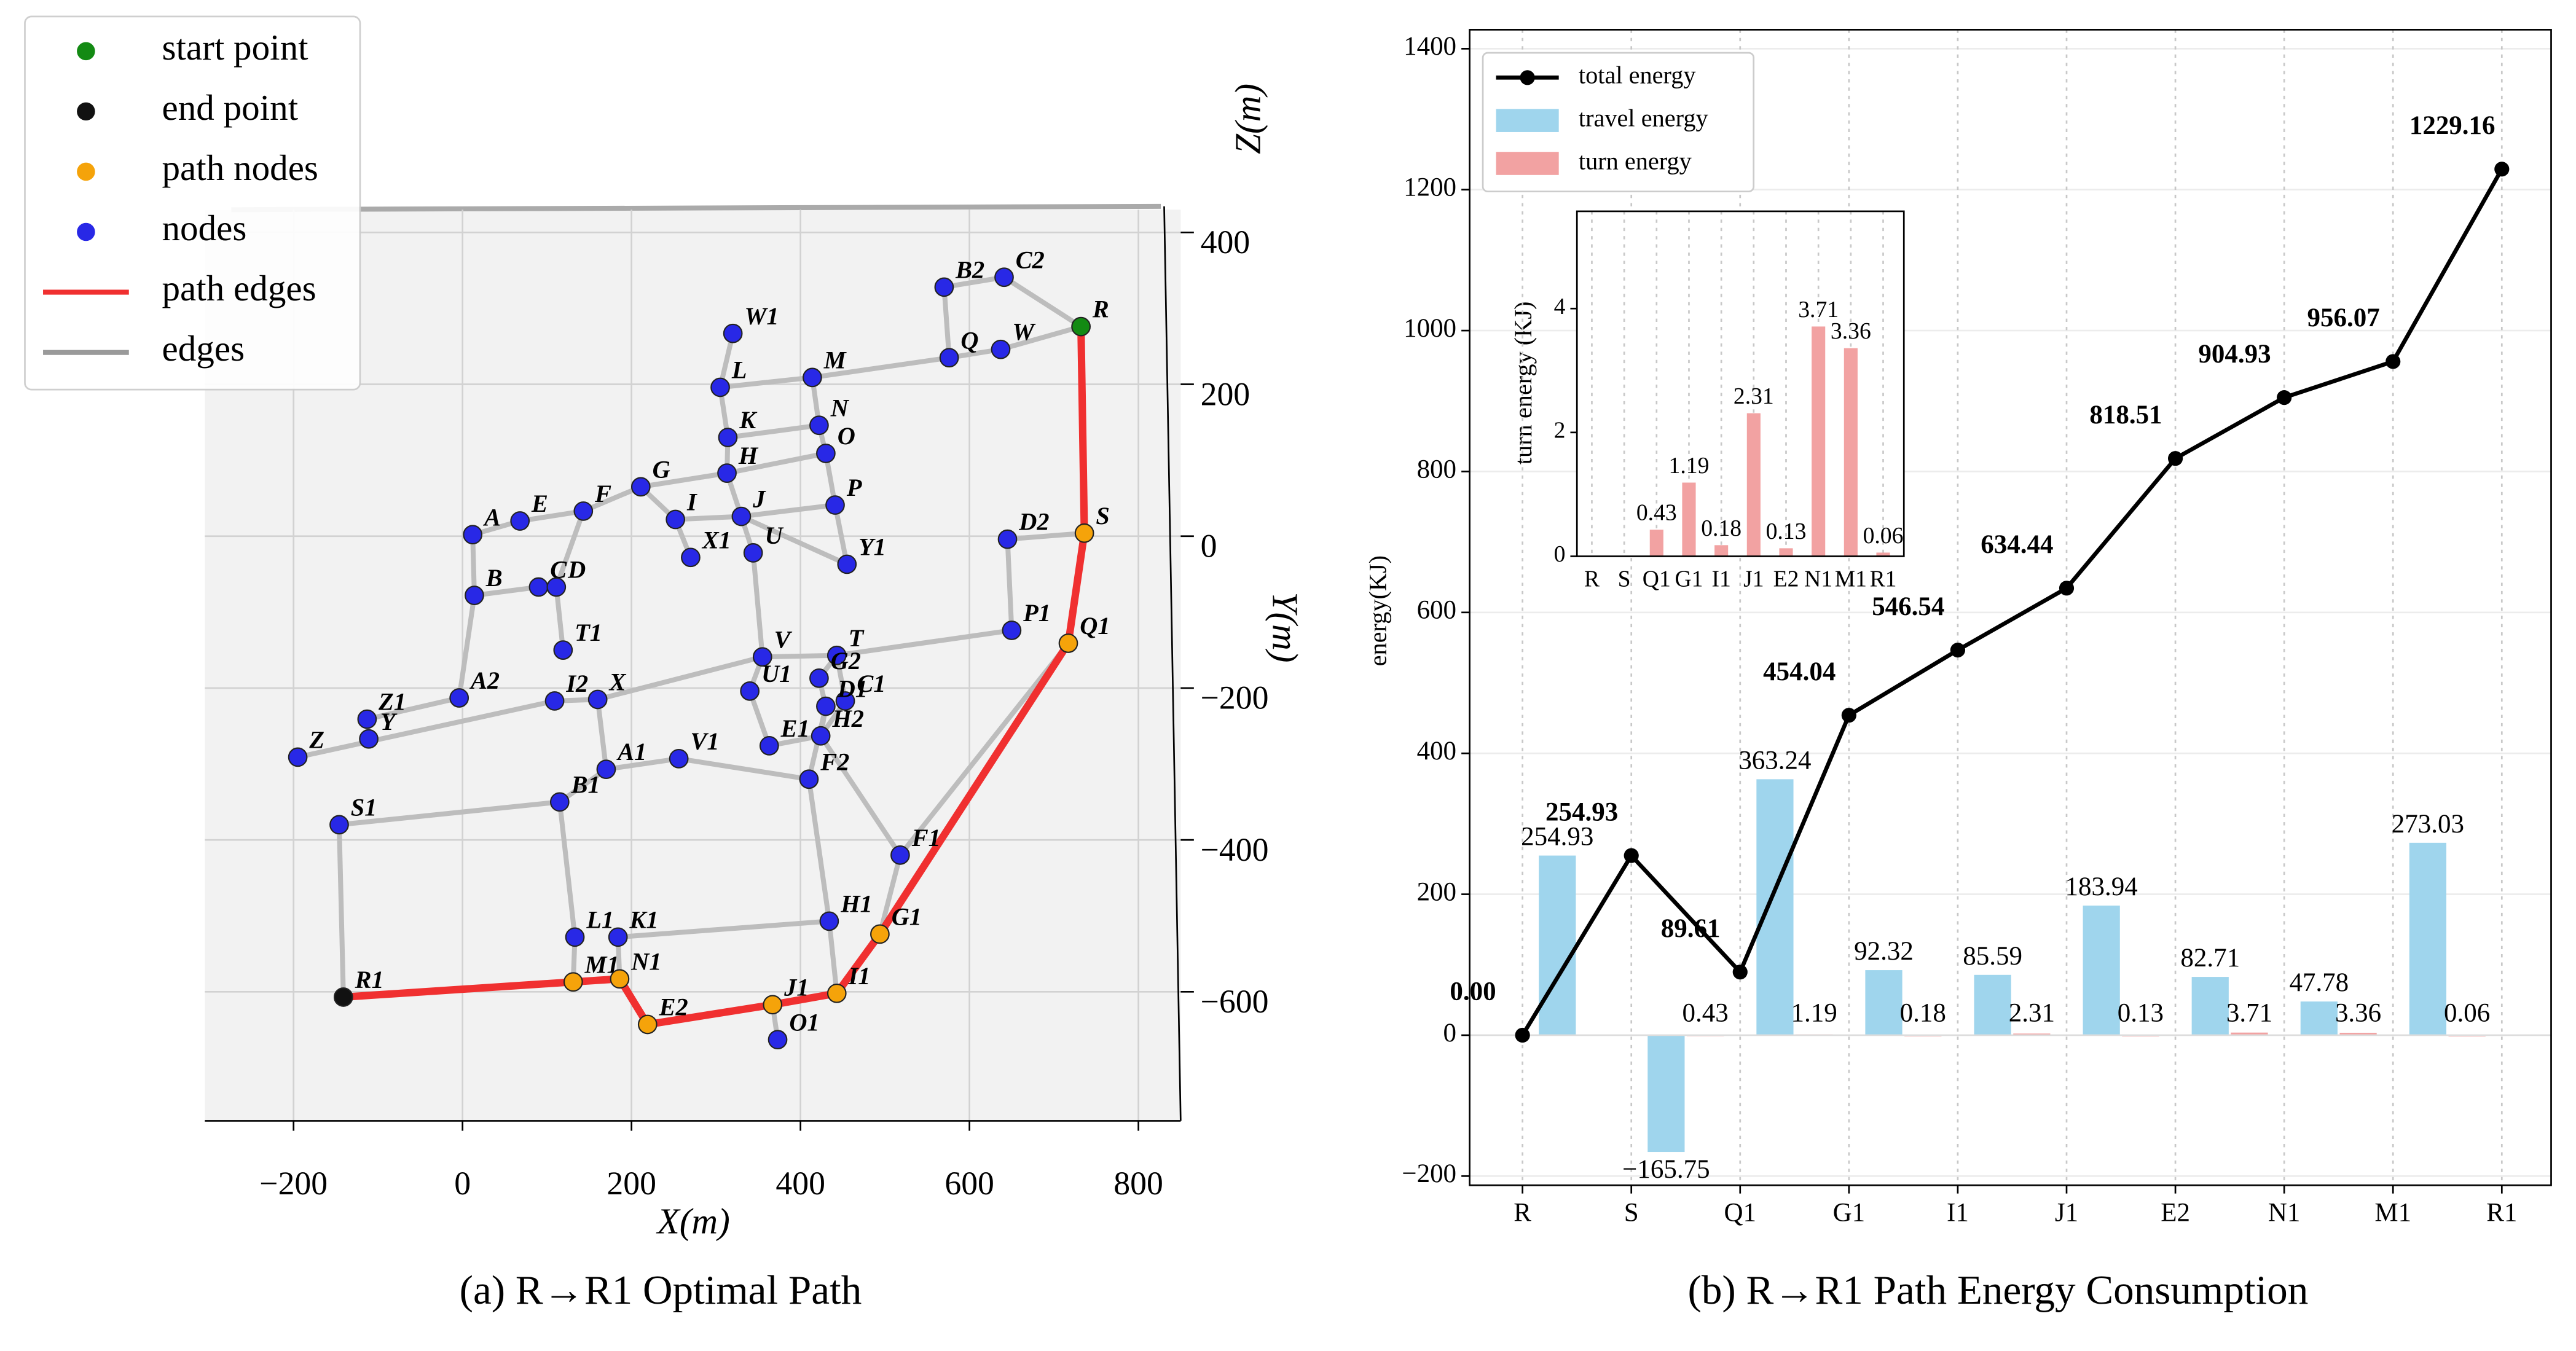  I want to click on node-label: H, so click(748, 456).